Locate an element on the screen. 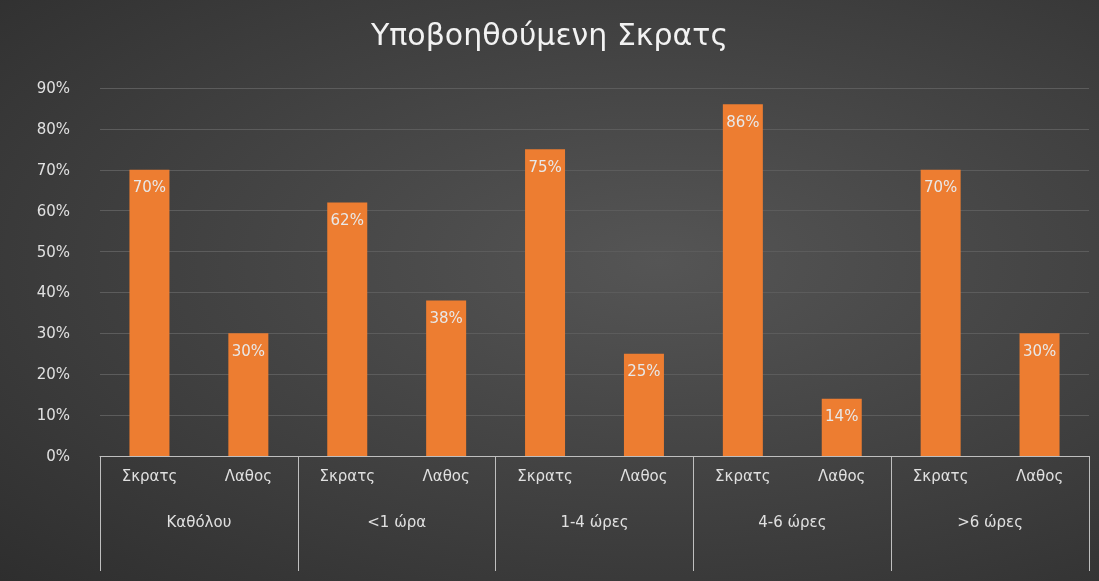 This screenshot has width=1099, height=581. y-tick-label: 60% is located at coordinates (53, 210).